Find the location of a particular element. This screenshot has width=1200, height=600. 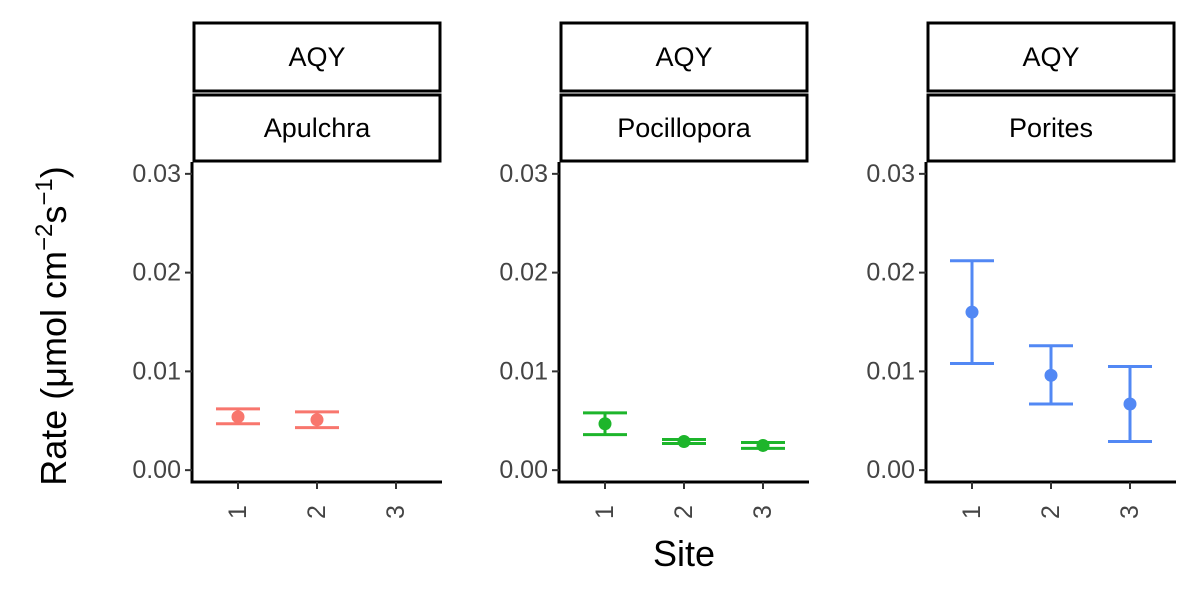

x-axis-title: Site is located at coordinates (684, 553).